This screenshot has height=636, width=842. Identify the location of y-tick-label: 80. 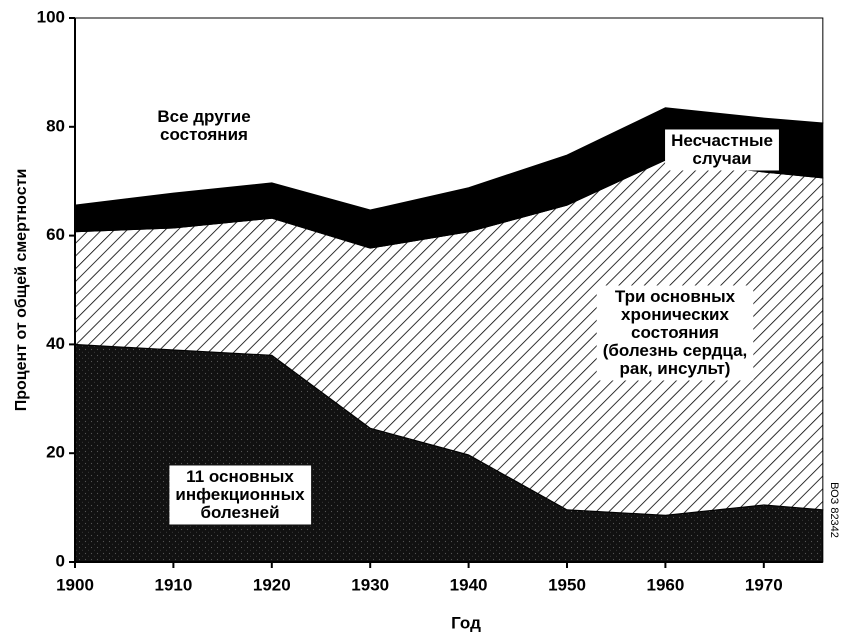
(55, 125).